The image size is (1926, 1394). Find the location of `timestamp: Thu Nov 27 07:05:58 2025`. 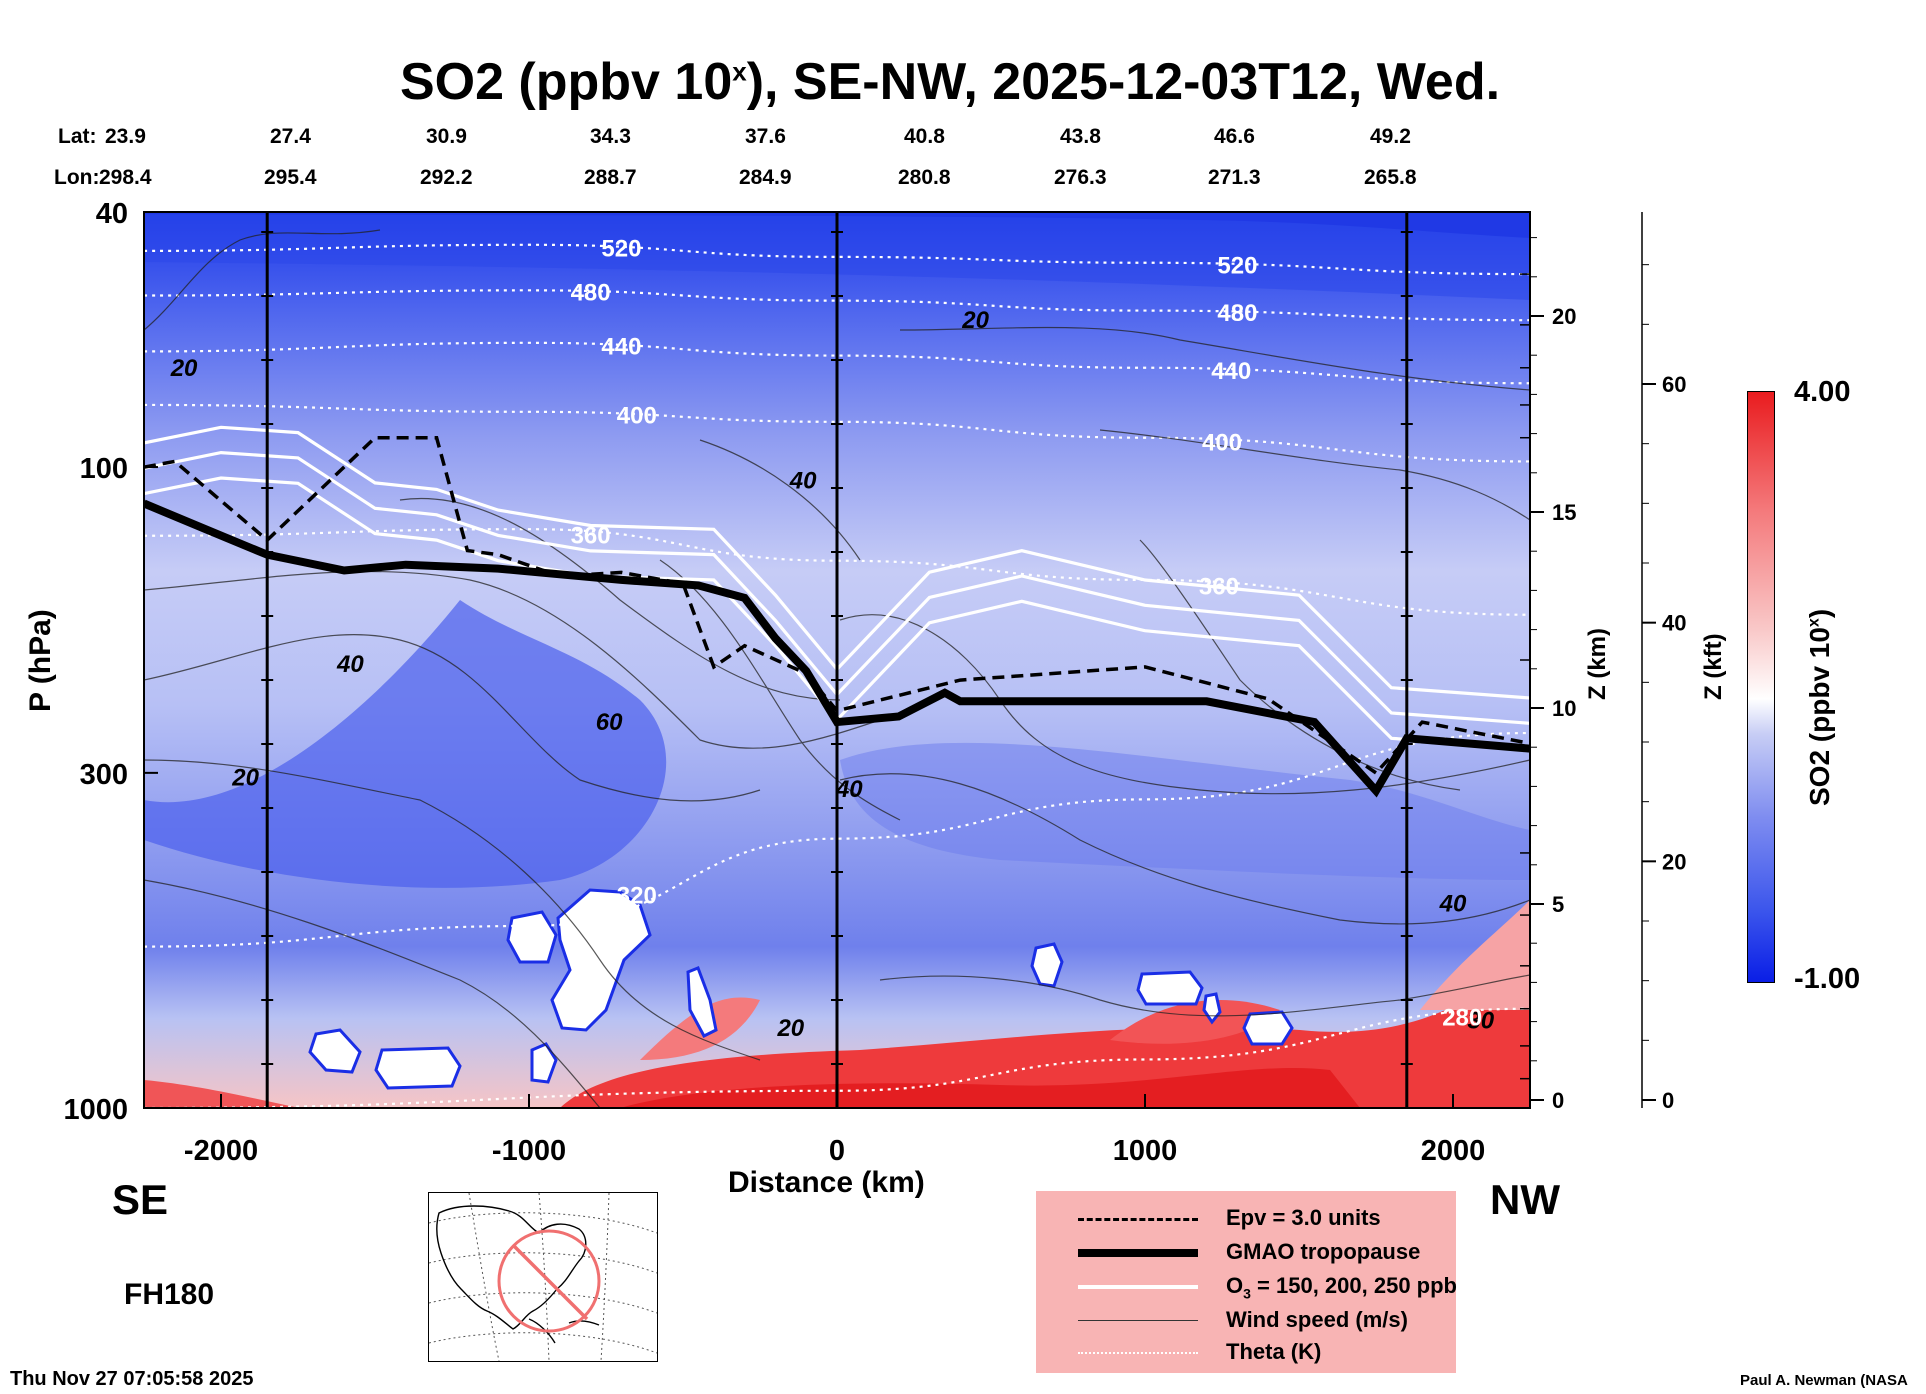

timestamp: Thu Nov 27 07:05:58 2025 is located at coordinates (132, 1379).